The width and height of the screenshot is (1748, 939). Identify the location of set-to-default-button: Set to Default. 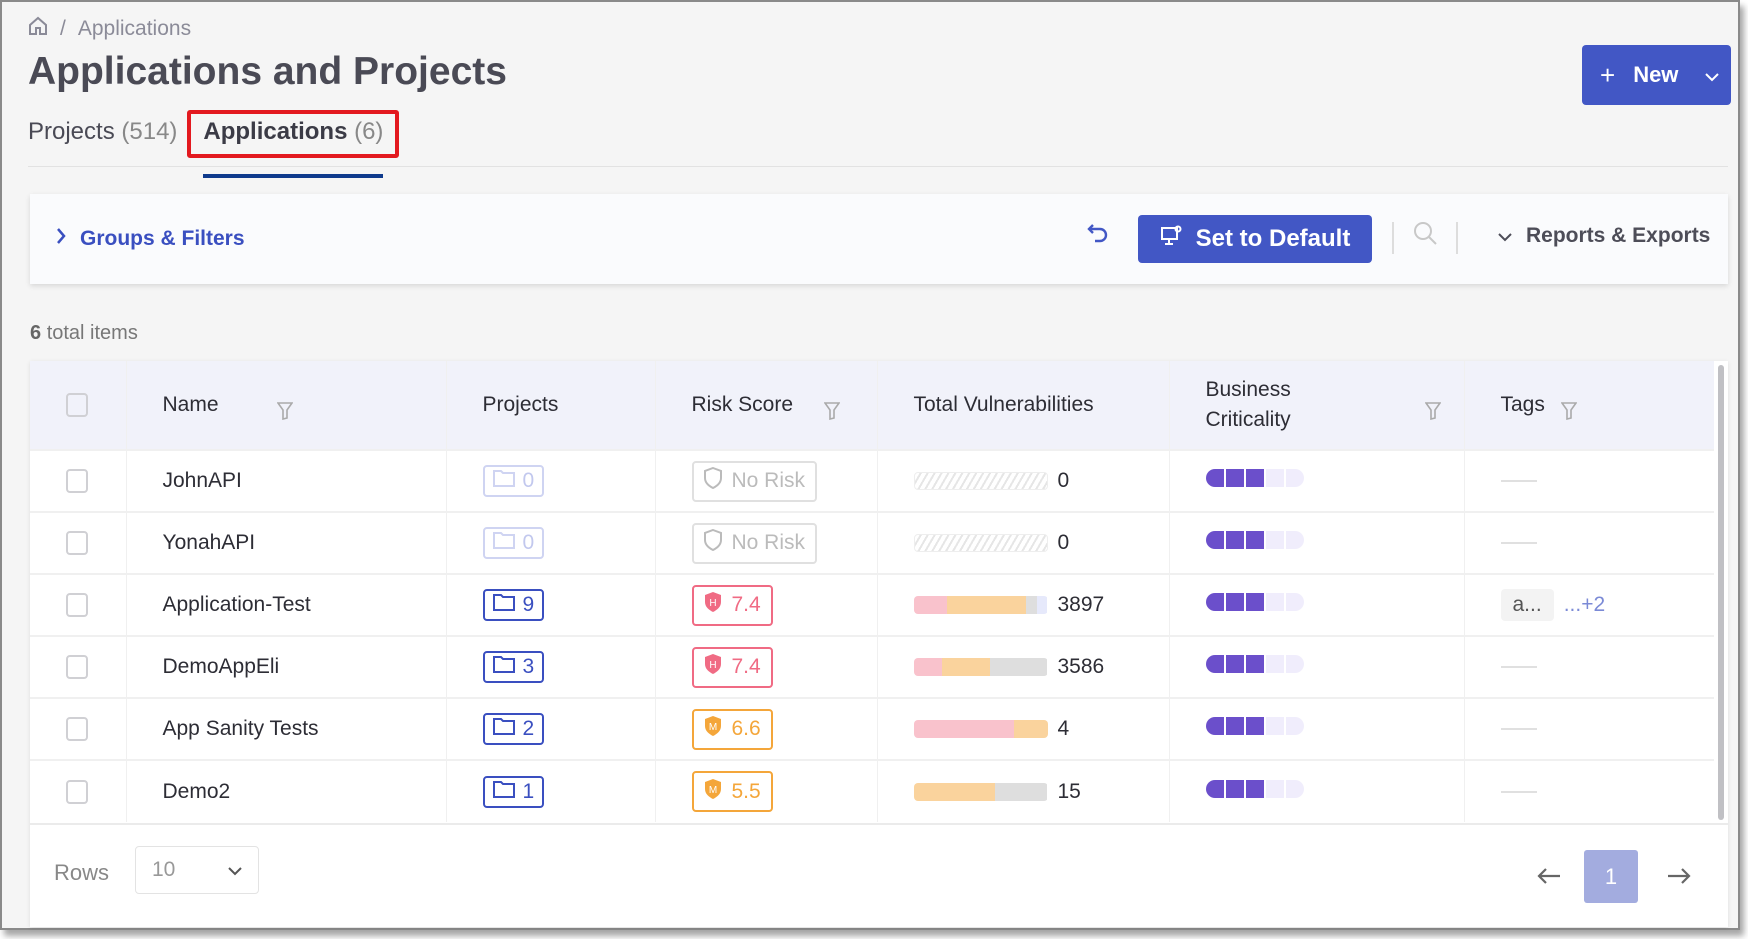
(1255, 239).